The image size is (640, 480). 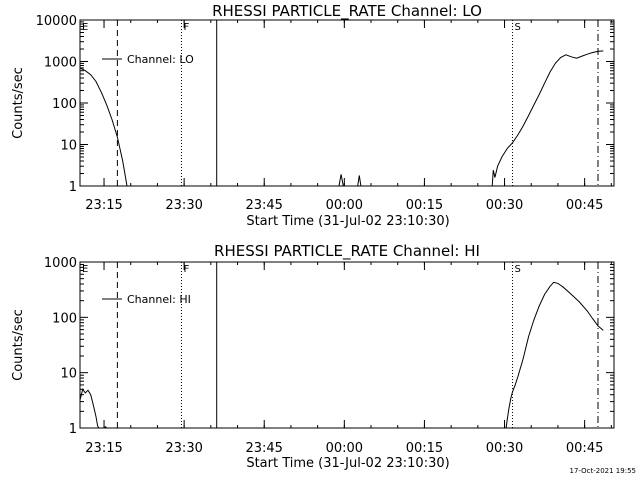 I want to click on chart-title: RHESSI PARTICLE_RATE Channel: LO, so click(x=347, y=11).